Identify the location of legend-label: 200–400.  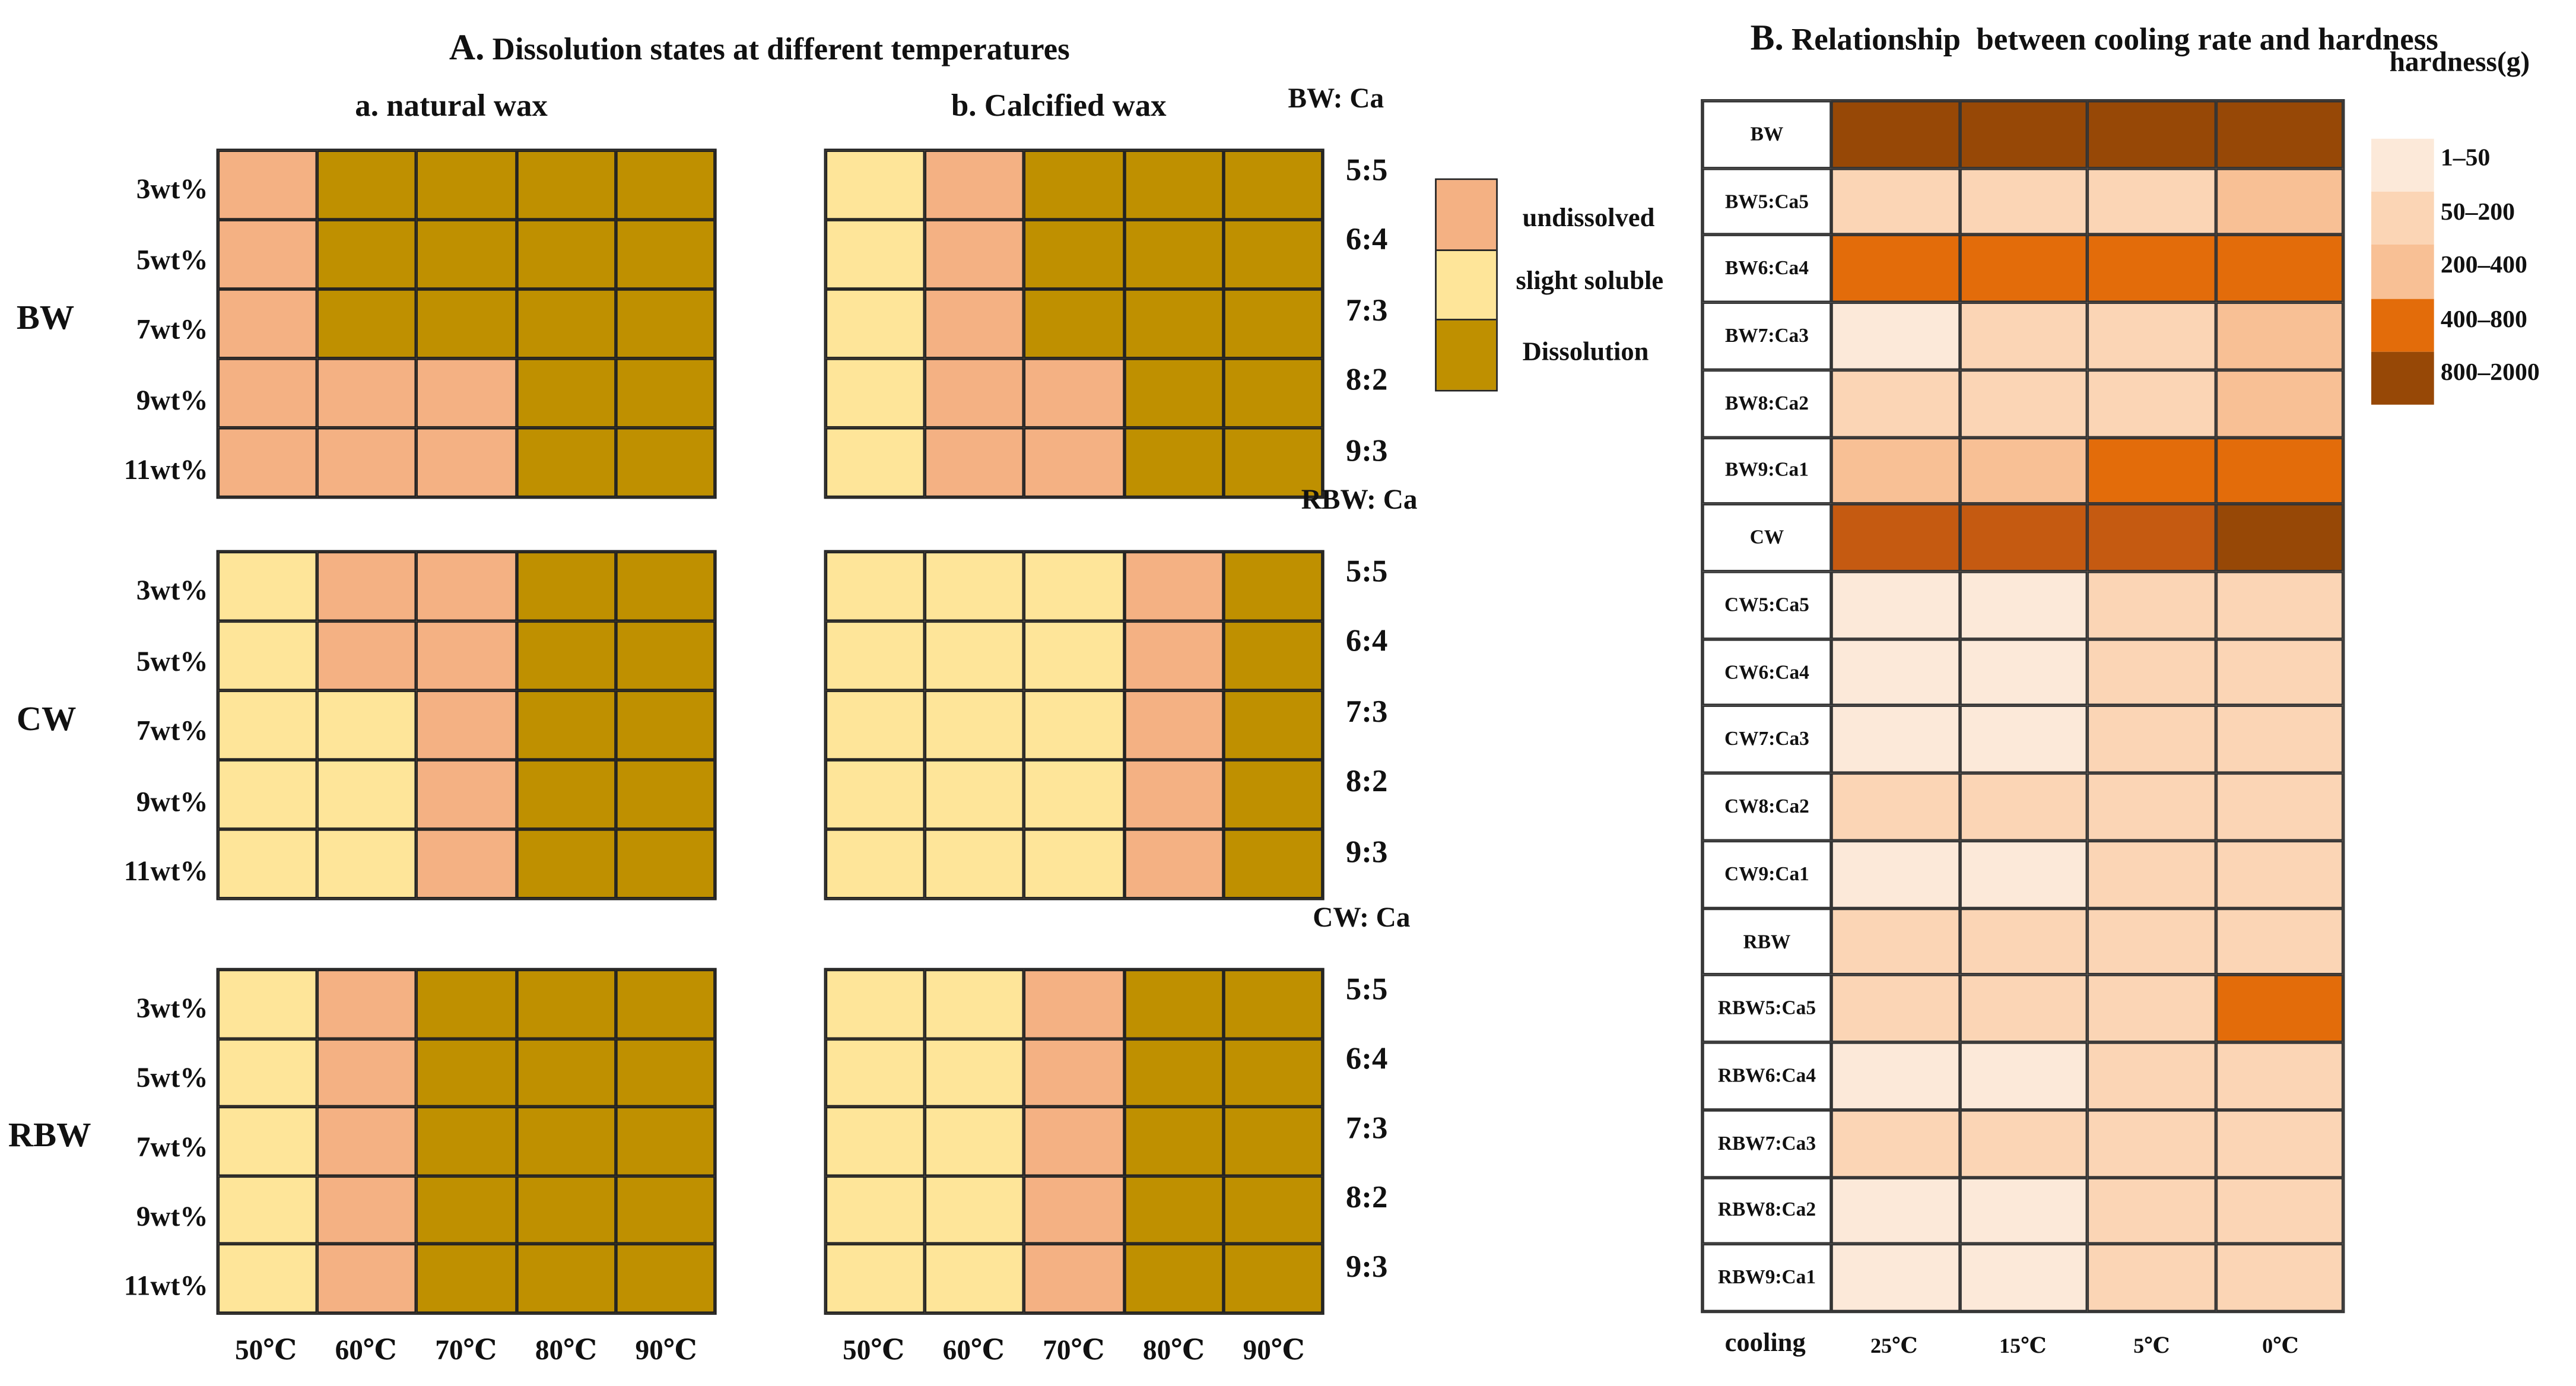
(2483, 266).